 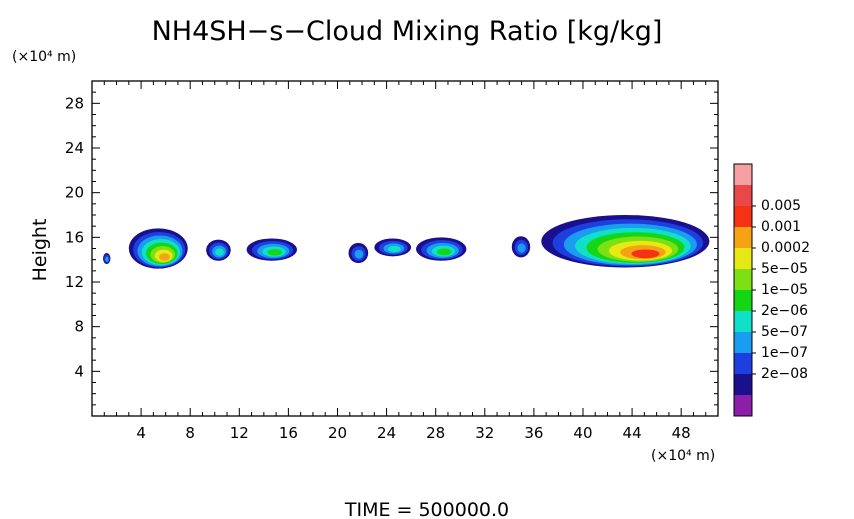 I want to click on colorbar-label: 1e−05, so click(x=784, y=290).